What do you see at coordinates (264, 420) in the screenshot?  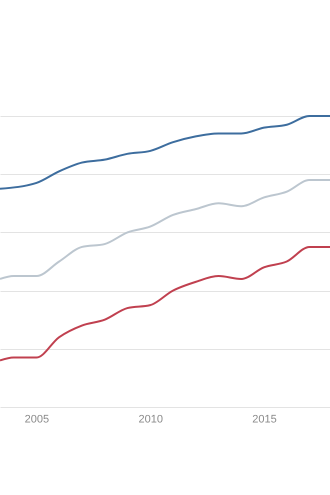 I see `x-tick-label: 2015` at bounding box center [264, 420].